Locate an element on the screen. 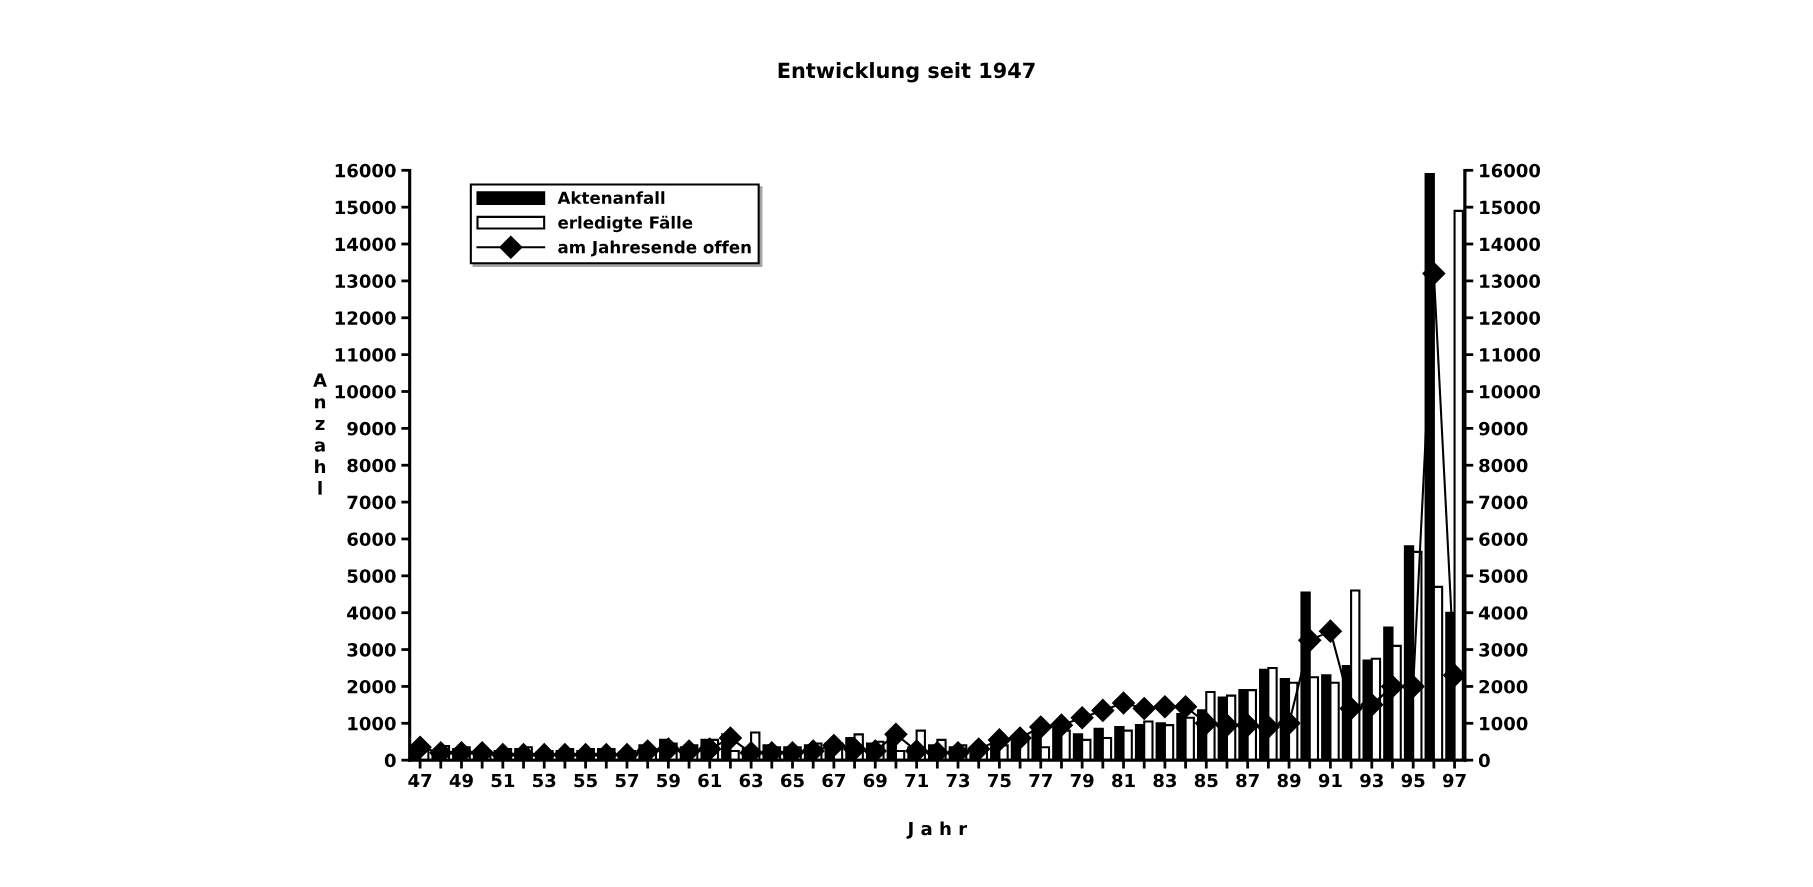 Image resolution: width=1813 pixels, height=887 pixels. y2-tick-label: 0 is located at coordinates (1484, 760).